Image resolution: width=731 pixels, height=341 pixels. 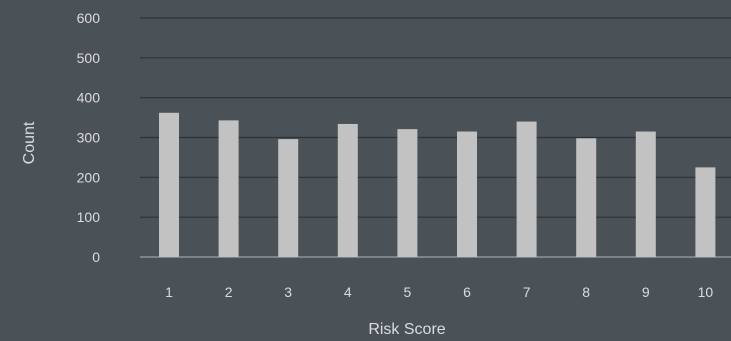 I want to click on x-tick-label: 3, so click(x=288, y=292).